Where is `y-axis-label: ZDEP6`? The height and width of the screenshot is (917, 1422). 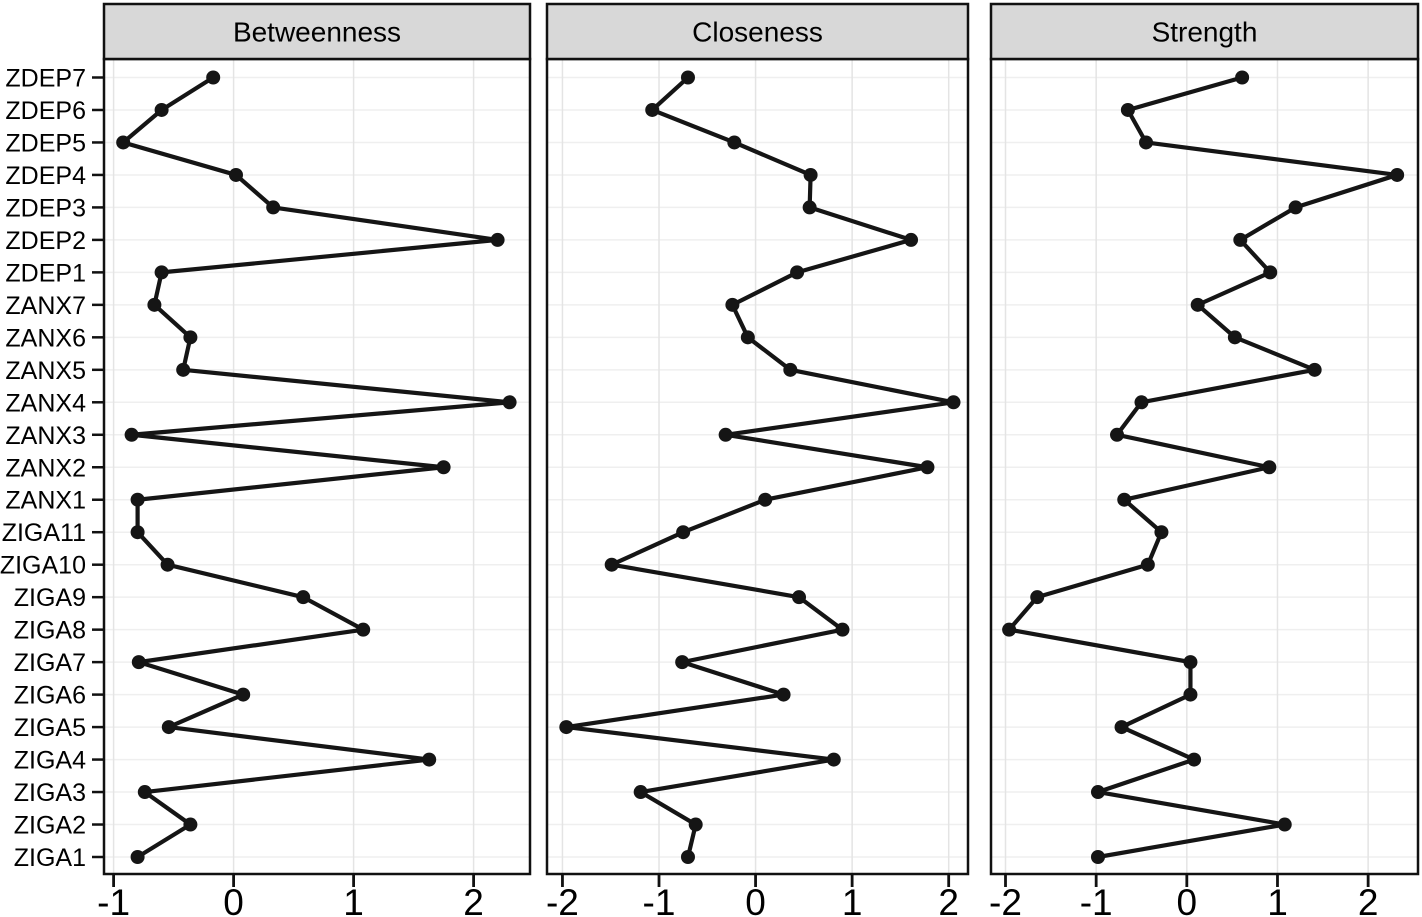 y-axis-label: ZDEP6 is located at coordinates (45, 111).